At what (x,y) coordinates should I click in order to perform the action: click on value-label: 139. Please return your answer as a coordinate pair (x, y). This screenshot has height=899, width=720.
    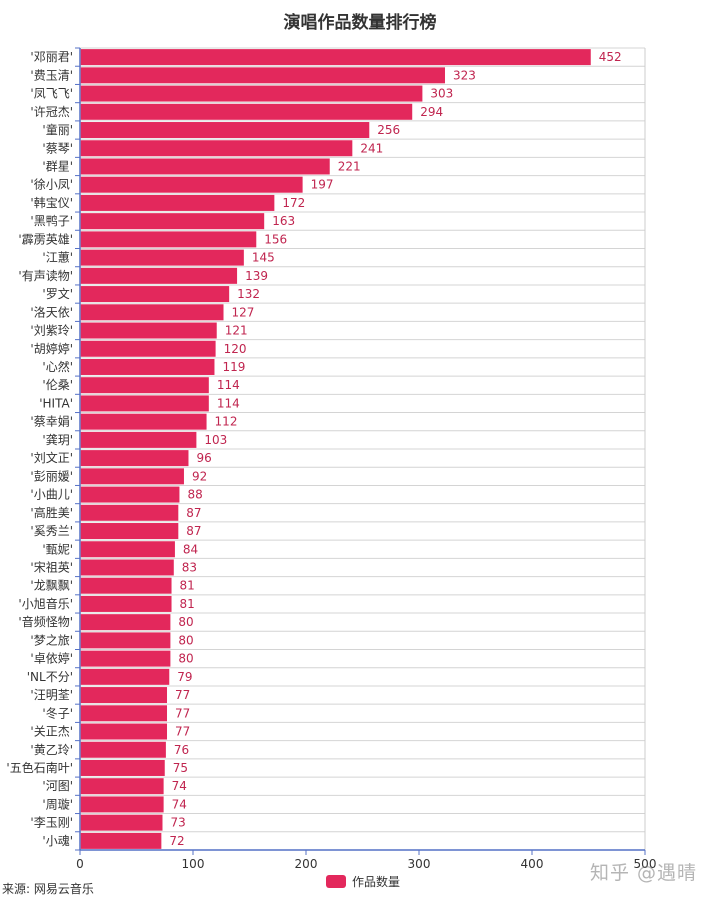
    Looking at the image, I should click on (256, 276).